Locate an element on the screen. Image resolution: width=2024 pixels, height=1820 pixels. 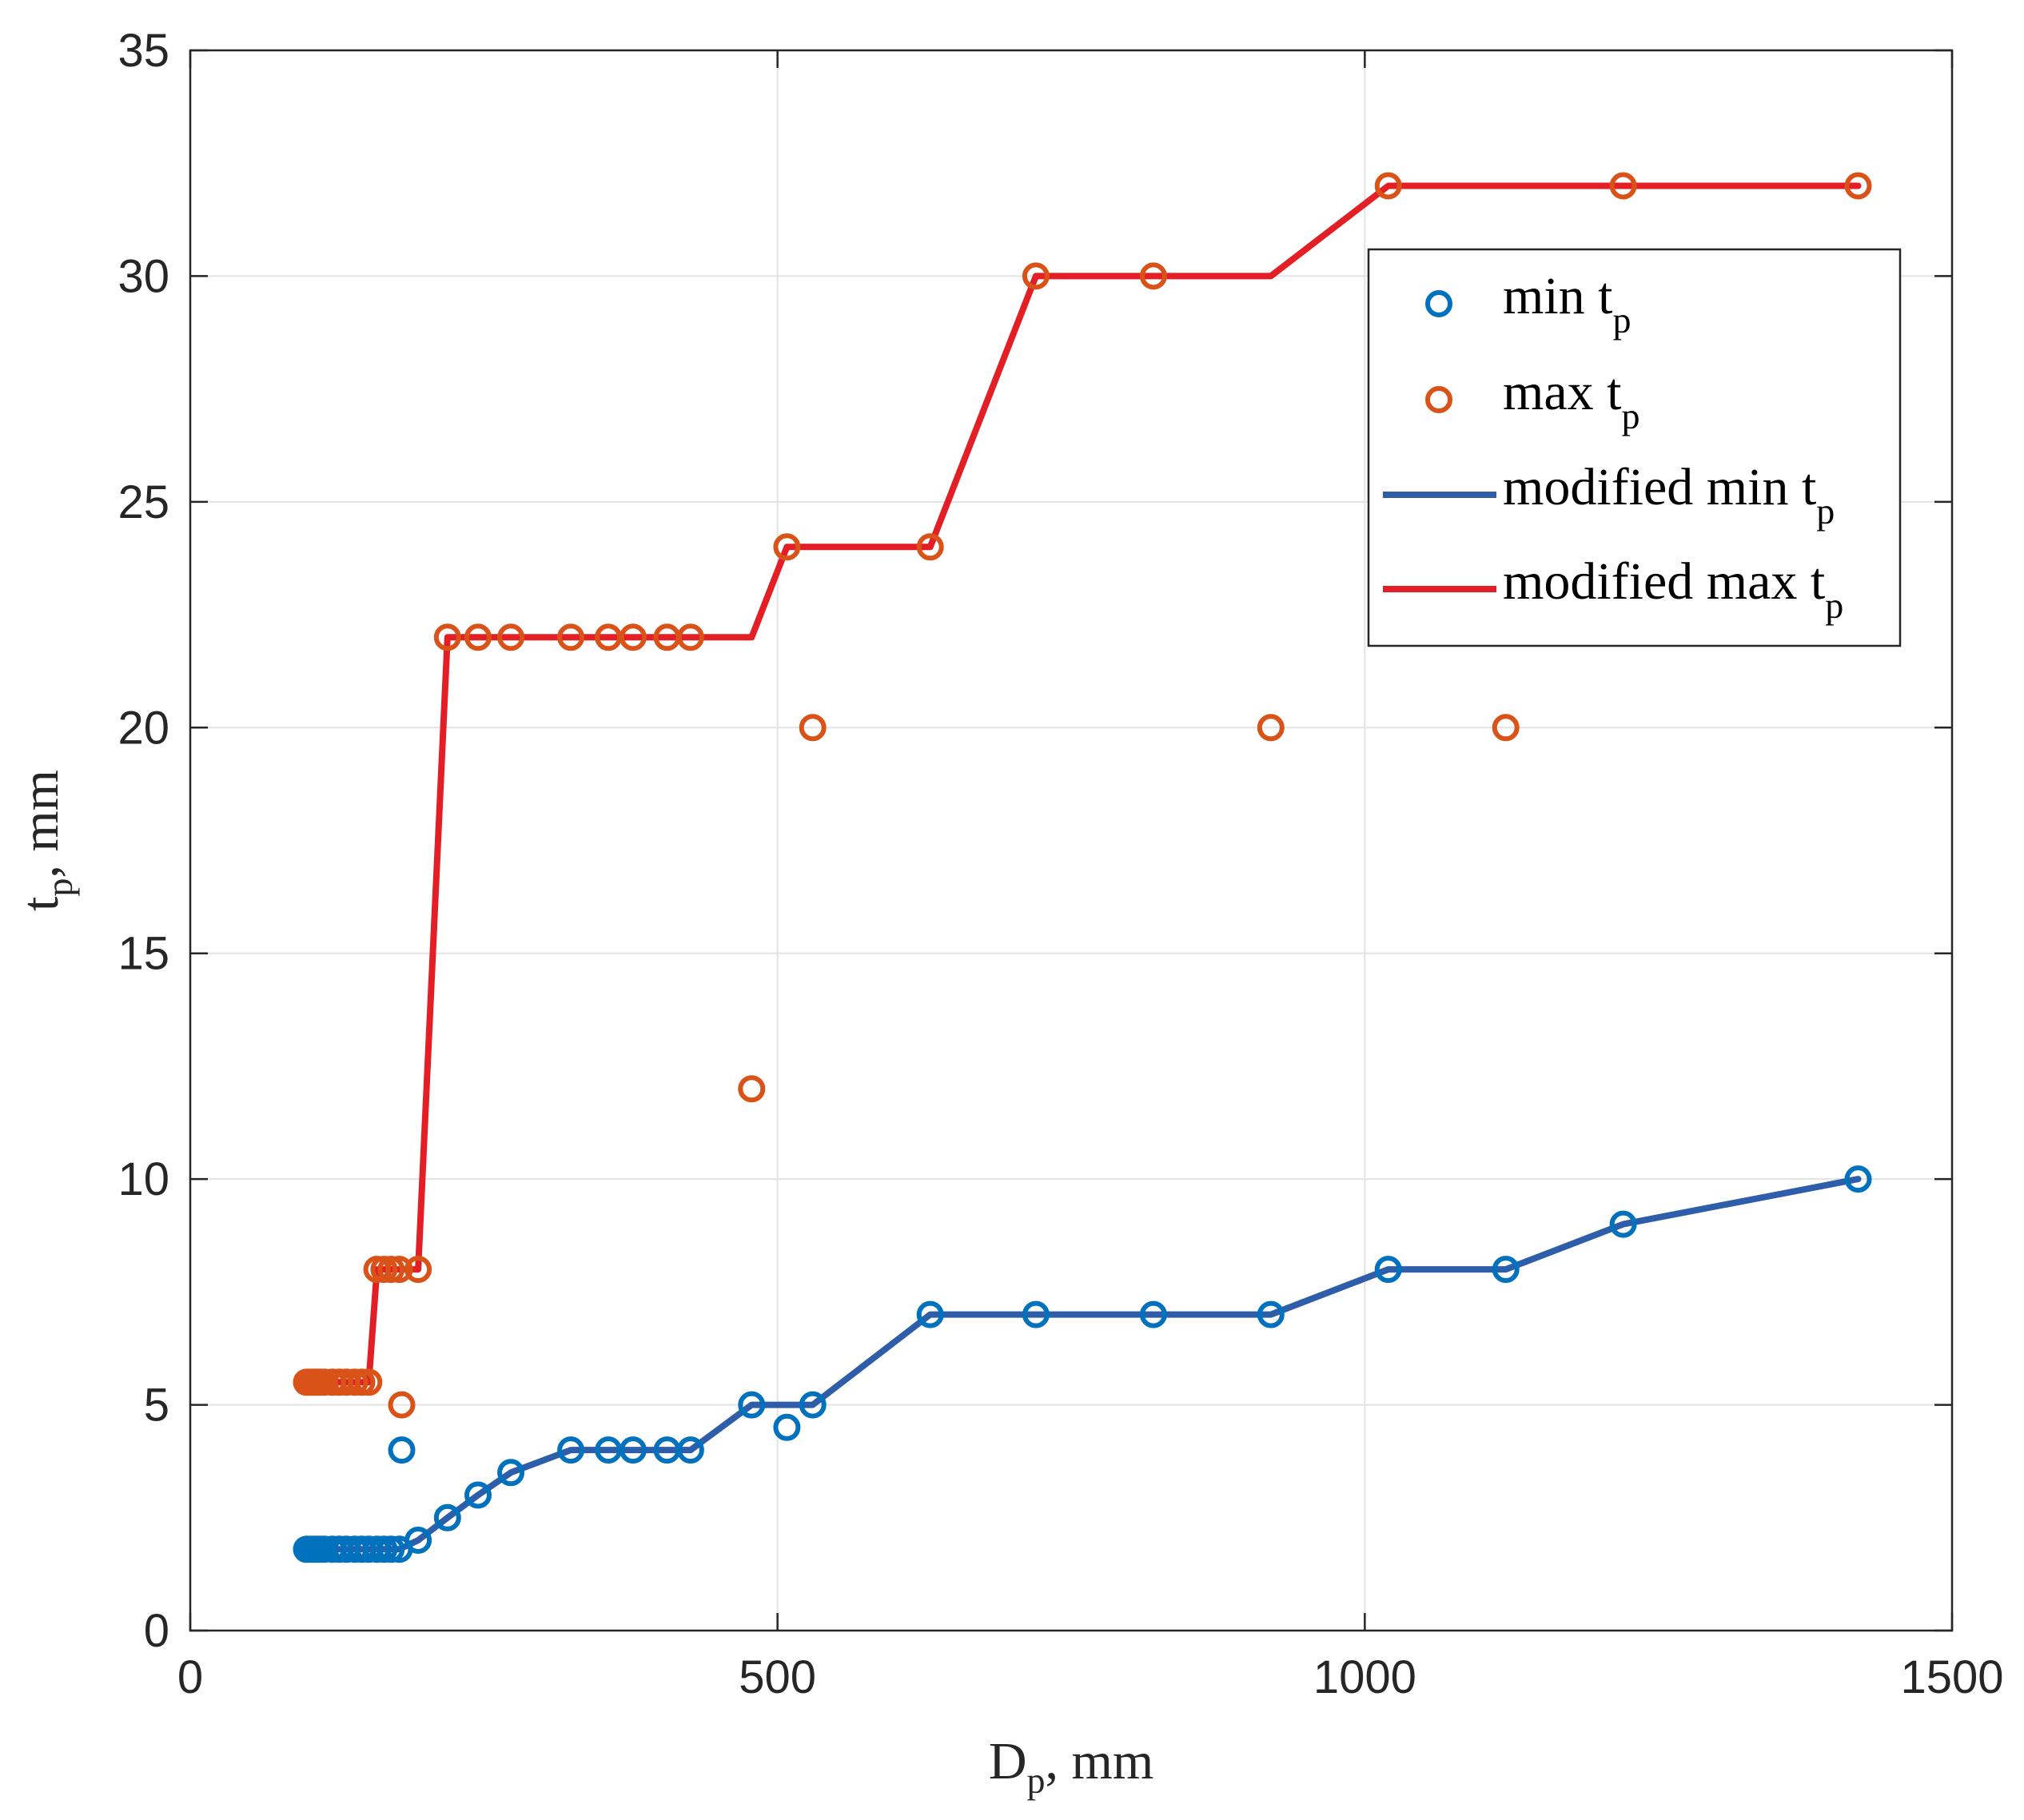
x-tick-label: 0 is located at coordinates (190, 1677).